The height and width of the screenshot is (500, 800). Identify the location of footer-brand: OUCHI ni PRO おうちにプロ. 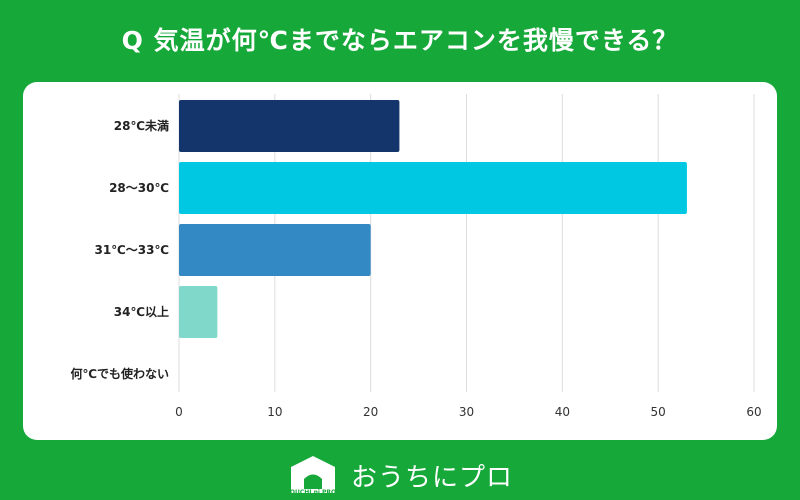
(400, 475).